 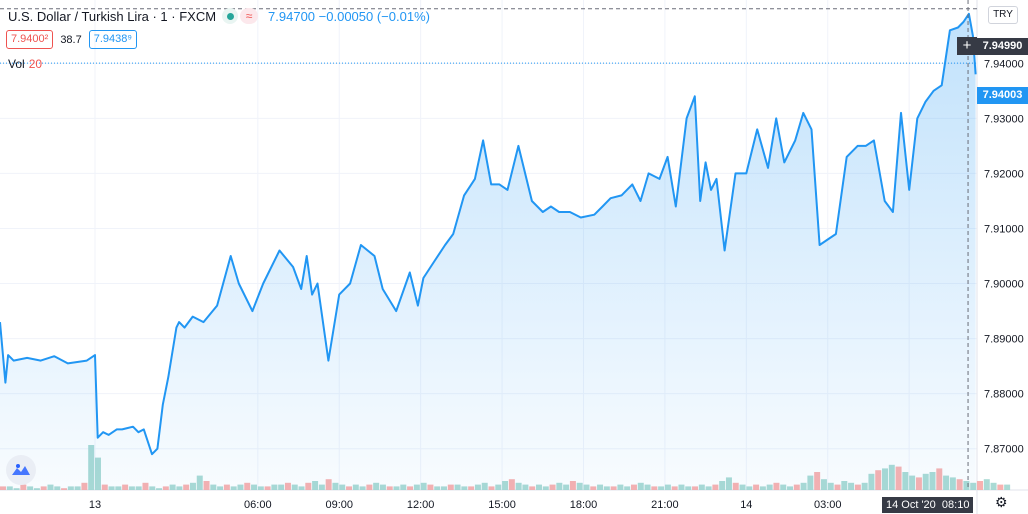 What do you see at coordinates (1002, 95) in the screenshot?
I see `last-price-tag: 7.94003` at bounding box center [1002, 95].